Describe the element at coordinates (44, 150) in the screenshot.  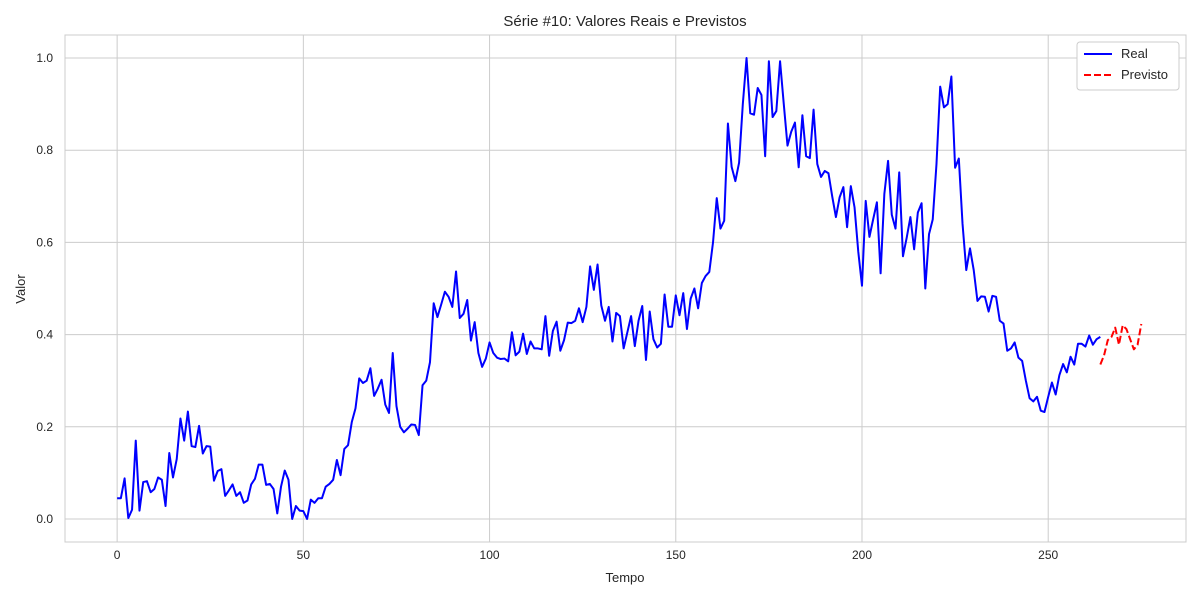
I see `y-tick-label: 0.8` at that location.